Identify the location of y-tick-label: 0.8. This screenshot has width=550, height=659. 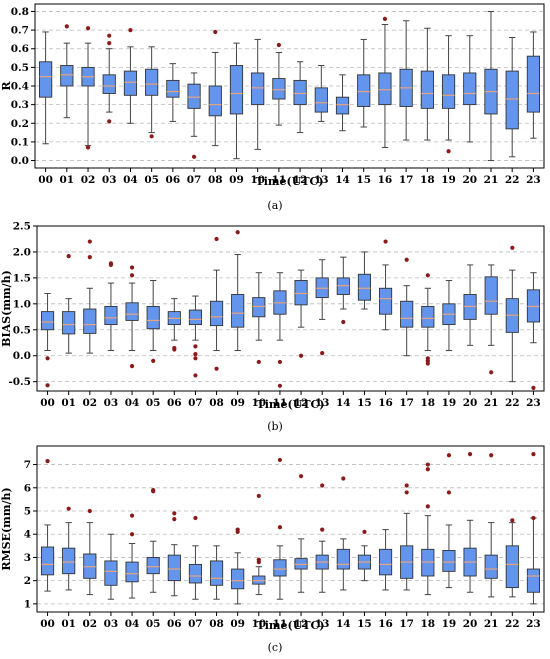
(20, 12).